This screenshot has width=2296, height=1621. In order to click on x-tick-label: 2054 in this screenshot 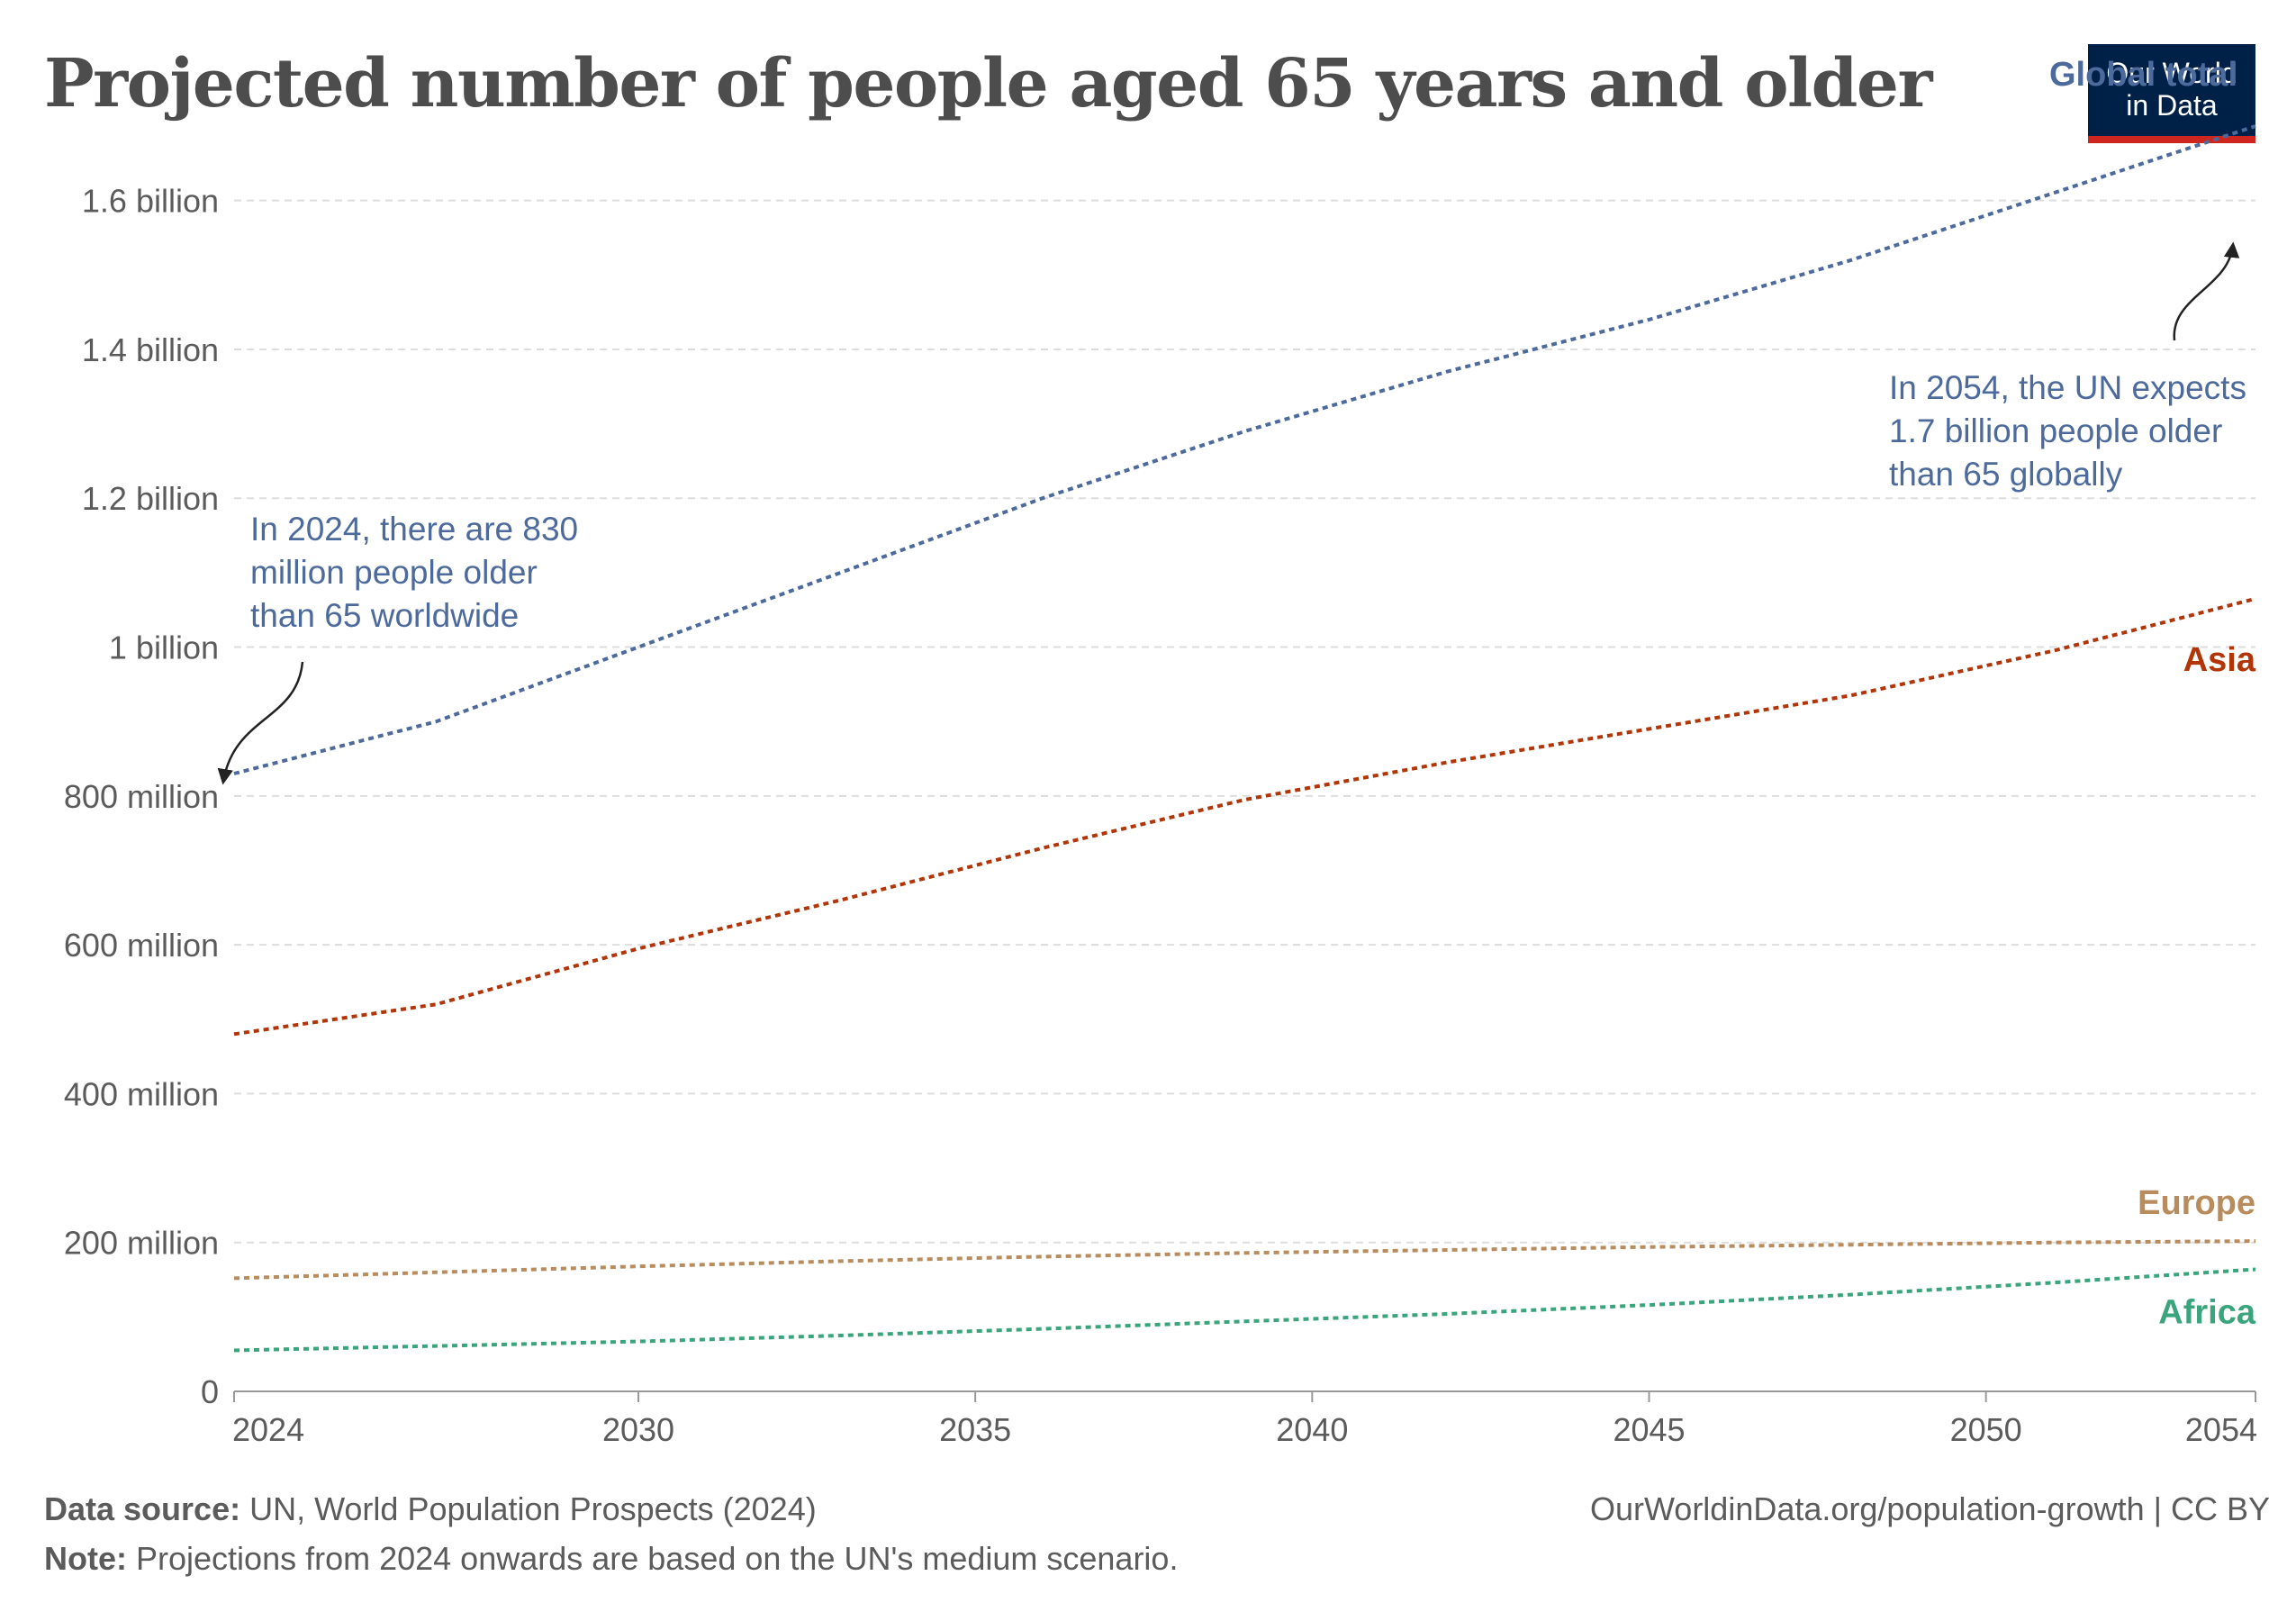, I will do `click(2221, 1429)`.